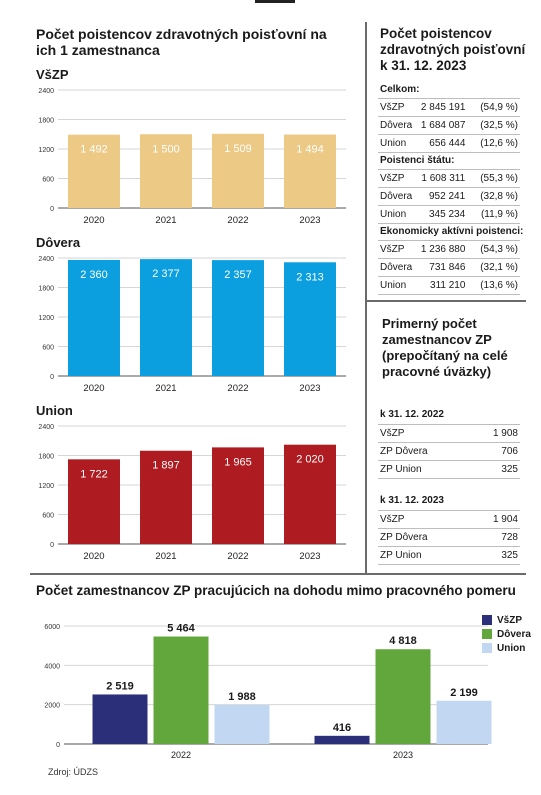  I want to click on table-cell-pct: (13,6 %), so click(493, 285).